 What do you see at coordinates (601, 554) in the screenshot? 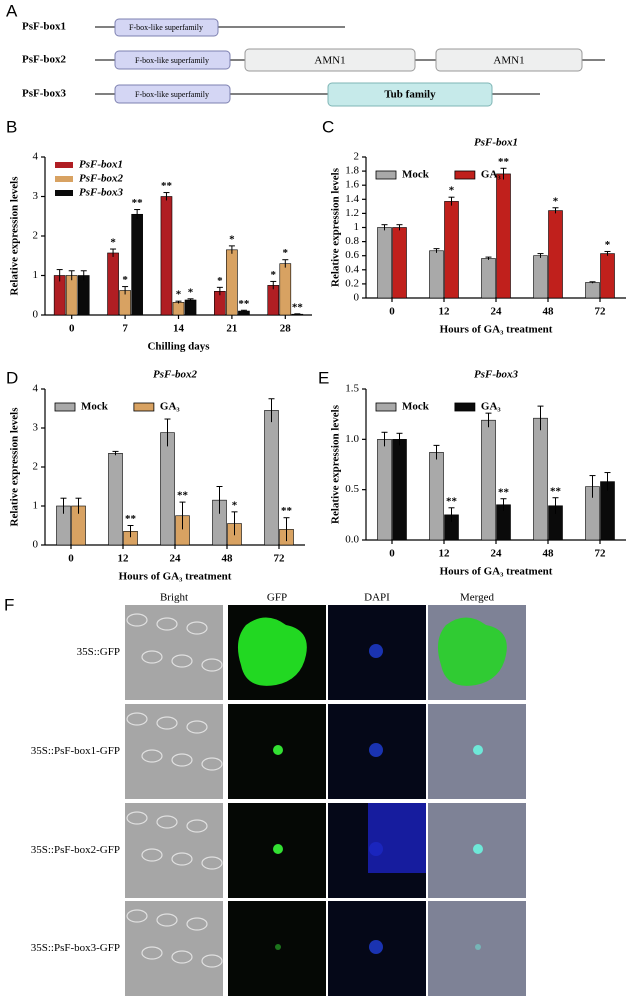
I see `x-tick-label: 72` at bounding box center [601, 554].